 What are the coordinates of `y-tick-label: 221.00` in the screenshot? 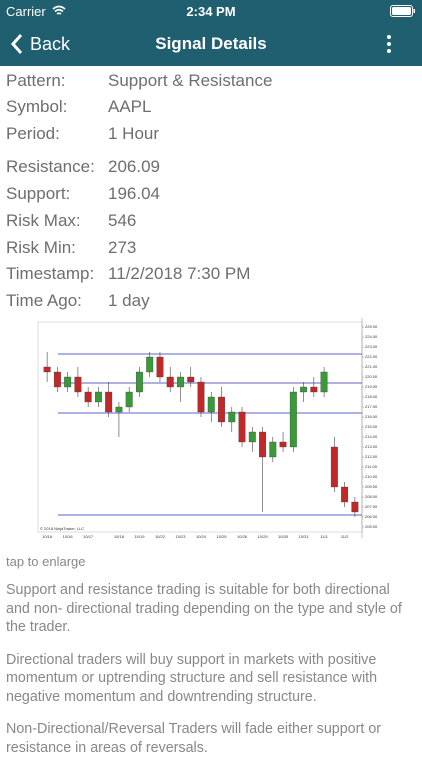 It's located at (371, 366).